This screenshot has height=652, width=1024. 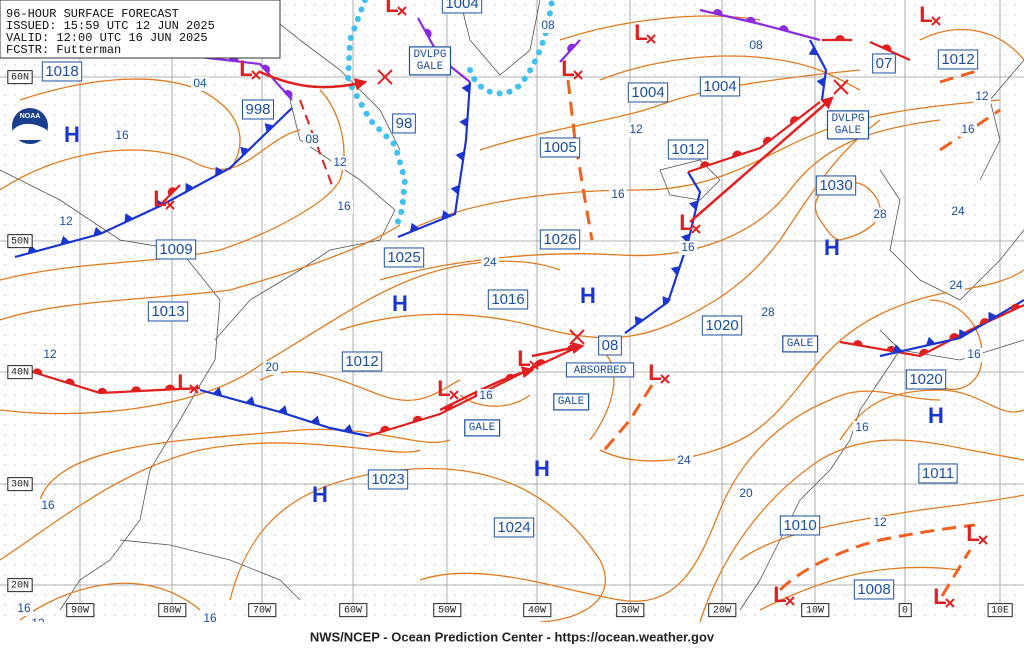 I want to click on warning-label: GALE, so click(x=430, y=67).